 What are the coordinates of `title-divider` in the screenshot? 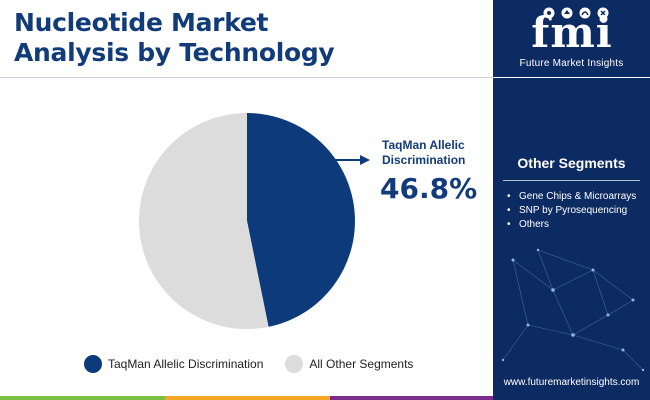 It's located at (246, 77).